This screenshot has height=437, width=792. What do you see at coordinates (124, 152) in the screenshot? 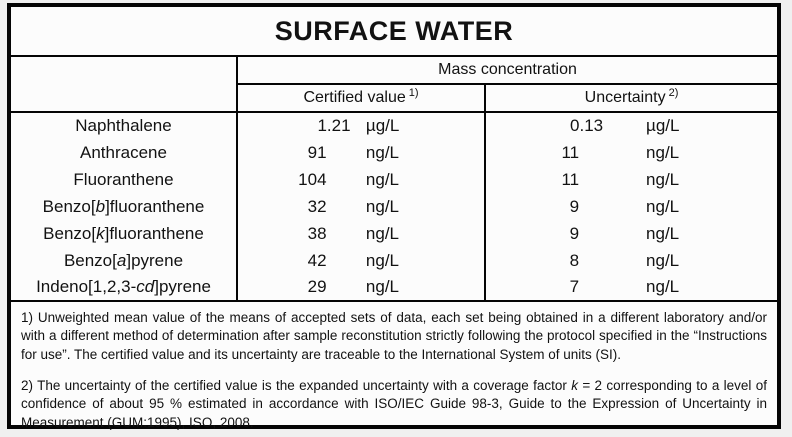
I see `substance-name: Anthracene` at bounding box center [124, 152].